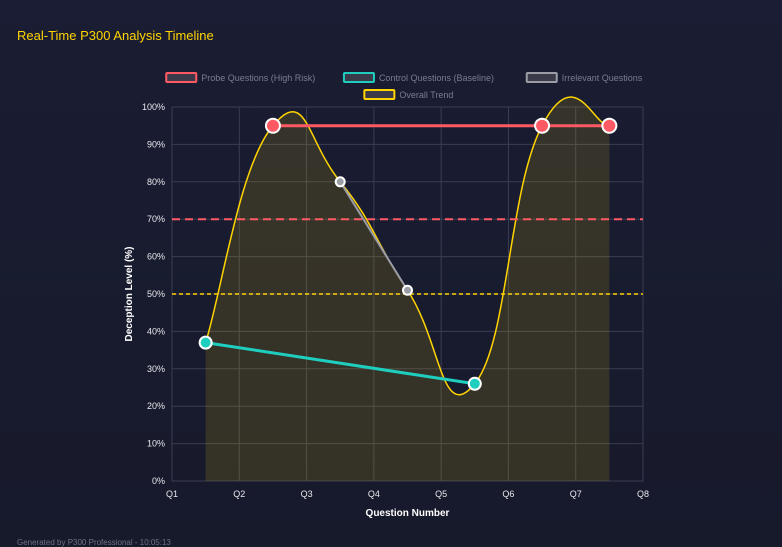 This screenshot has height=547, width=782. I want to click on legend-label: Probe Questions (High Risk), so click(258, 78).